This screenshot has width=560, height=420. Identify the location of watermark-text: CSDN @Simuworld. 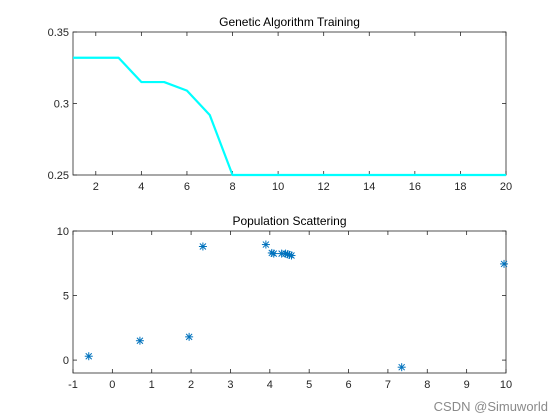
(490, 406).